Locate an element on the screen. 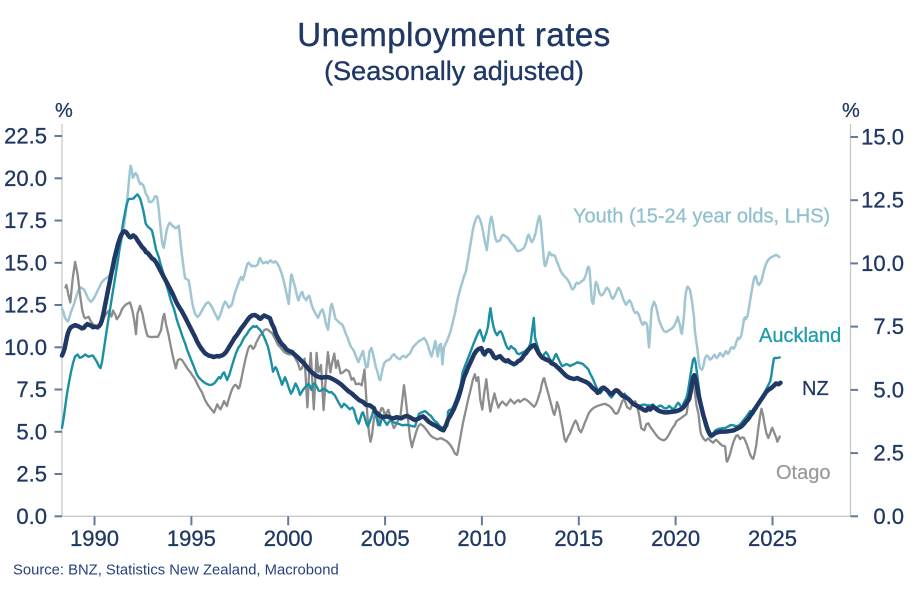  svg-text: 22.5 is located at coordinates (25, 136).